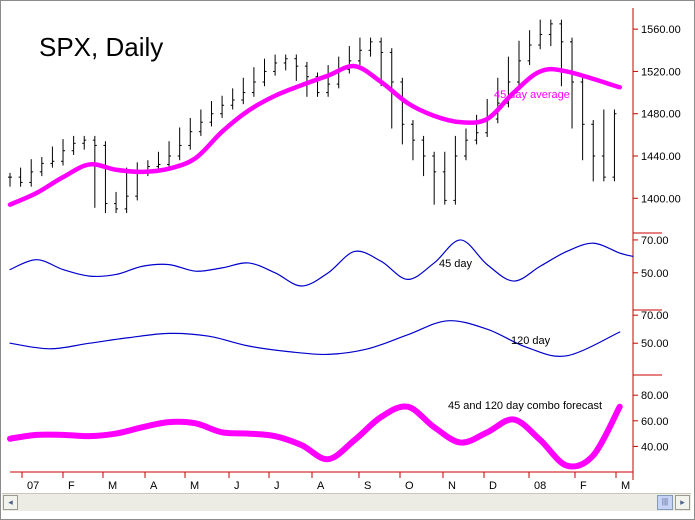 This screenshot has height=520, width=695. Describe the element at coordinates (101, 47) in the screenshot. I see `chart-title: SPX, Daily` at that location.